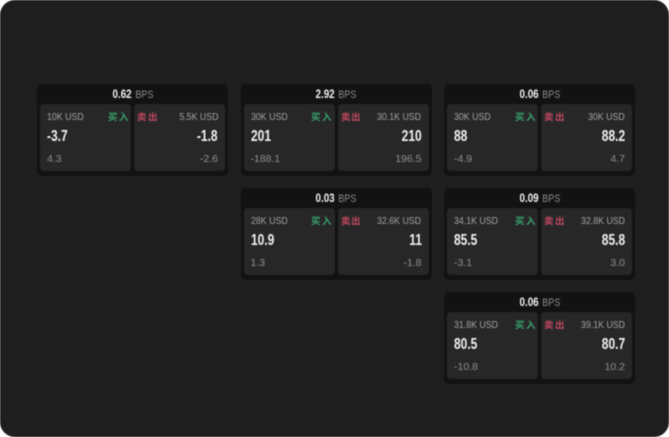 The height and width of the screenshot is (437, 669). What do you see at coordinates (492, 241) in the screenshot?
I see `buy-quote-tile: 34.1K USD 85.5 -3.1` at bounding box center [492, 241].